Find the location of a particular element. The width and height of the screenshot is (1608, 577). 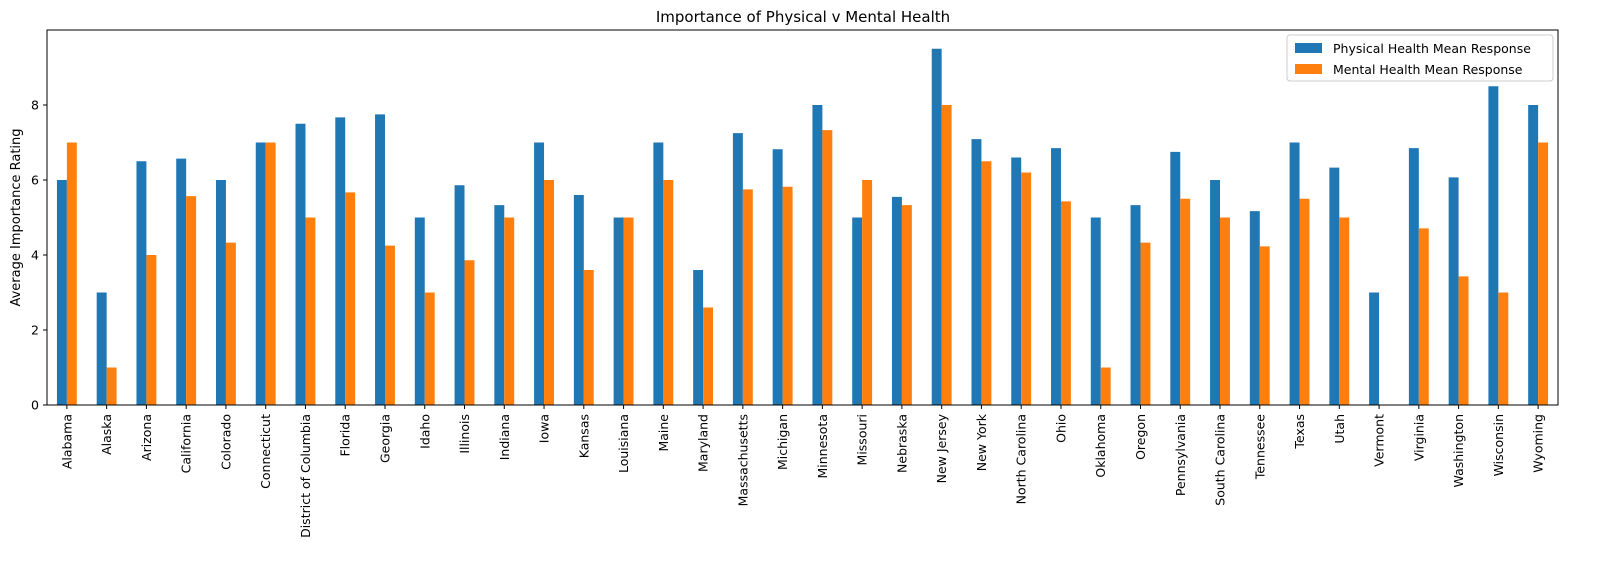

legend-swatch-physical is located at coordinates (1308, 48).